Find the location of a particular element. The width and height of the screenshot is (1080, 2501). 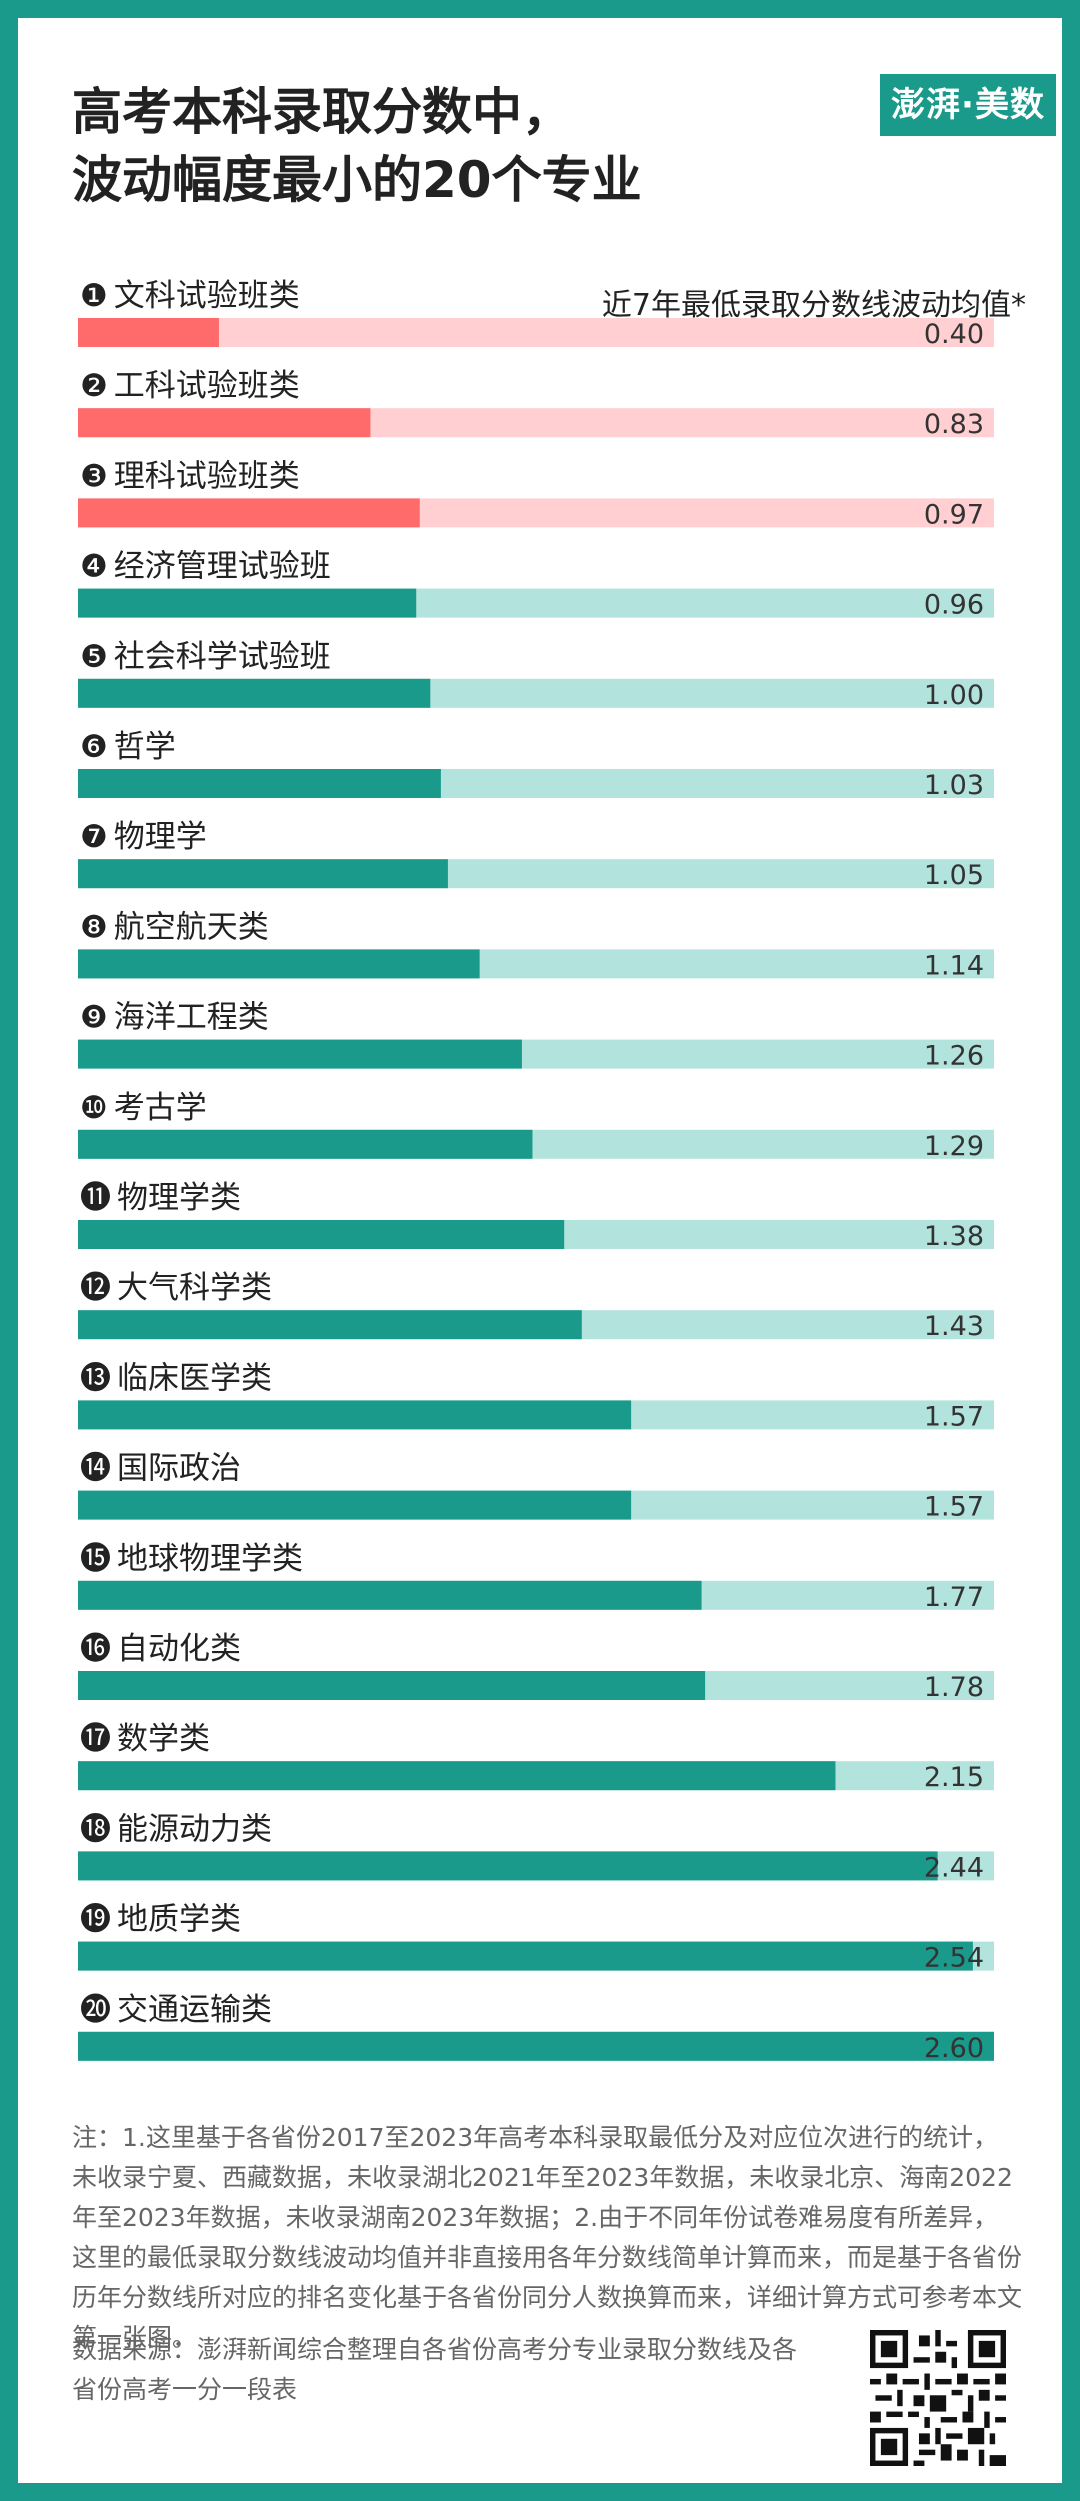

category-label: ⓳ 地质学类 is located at coordinates (160, 1920).